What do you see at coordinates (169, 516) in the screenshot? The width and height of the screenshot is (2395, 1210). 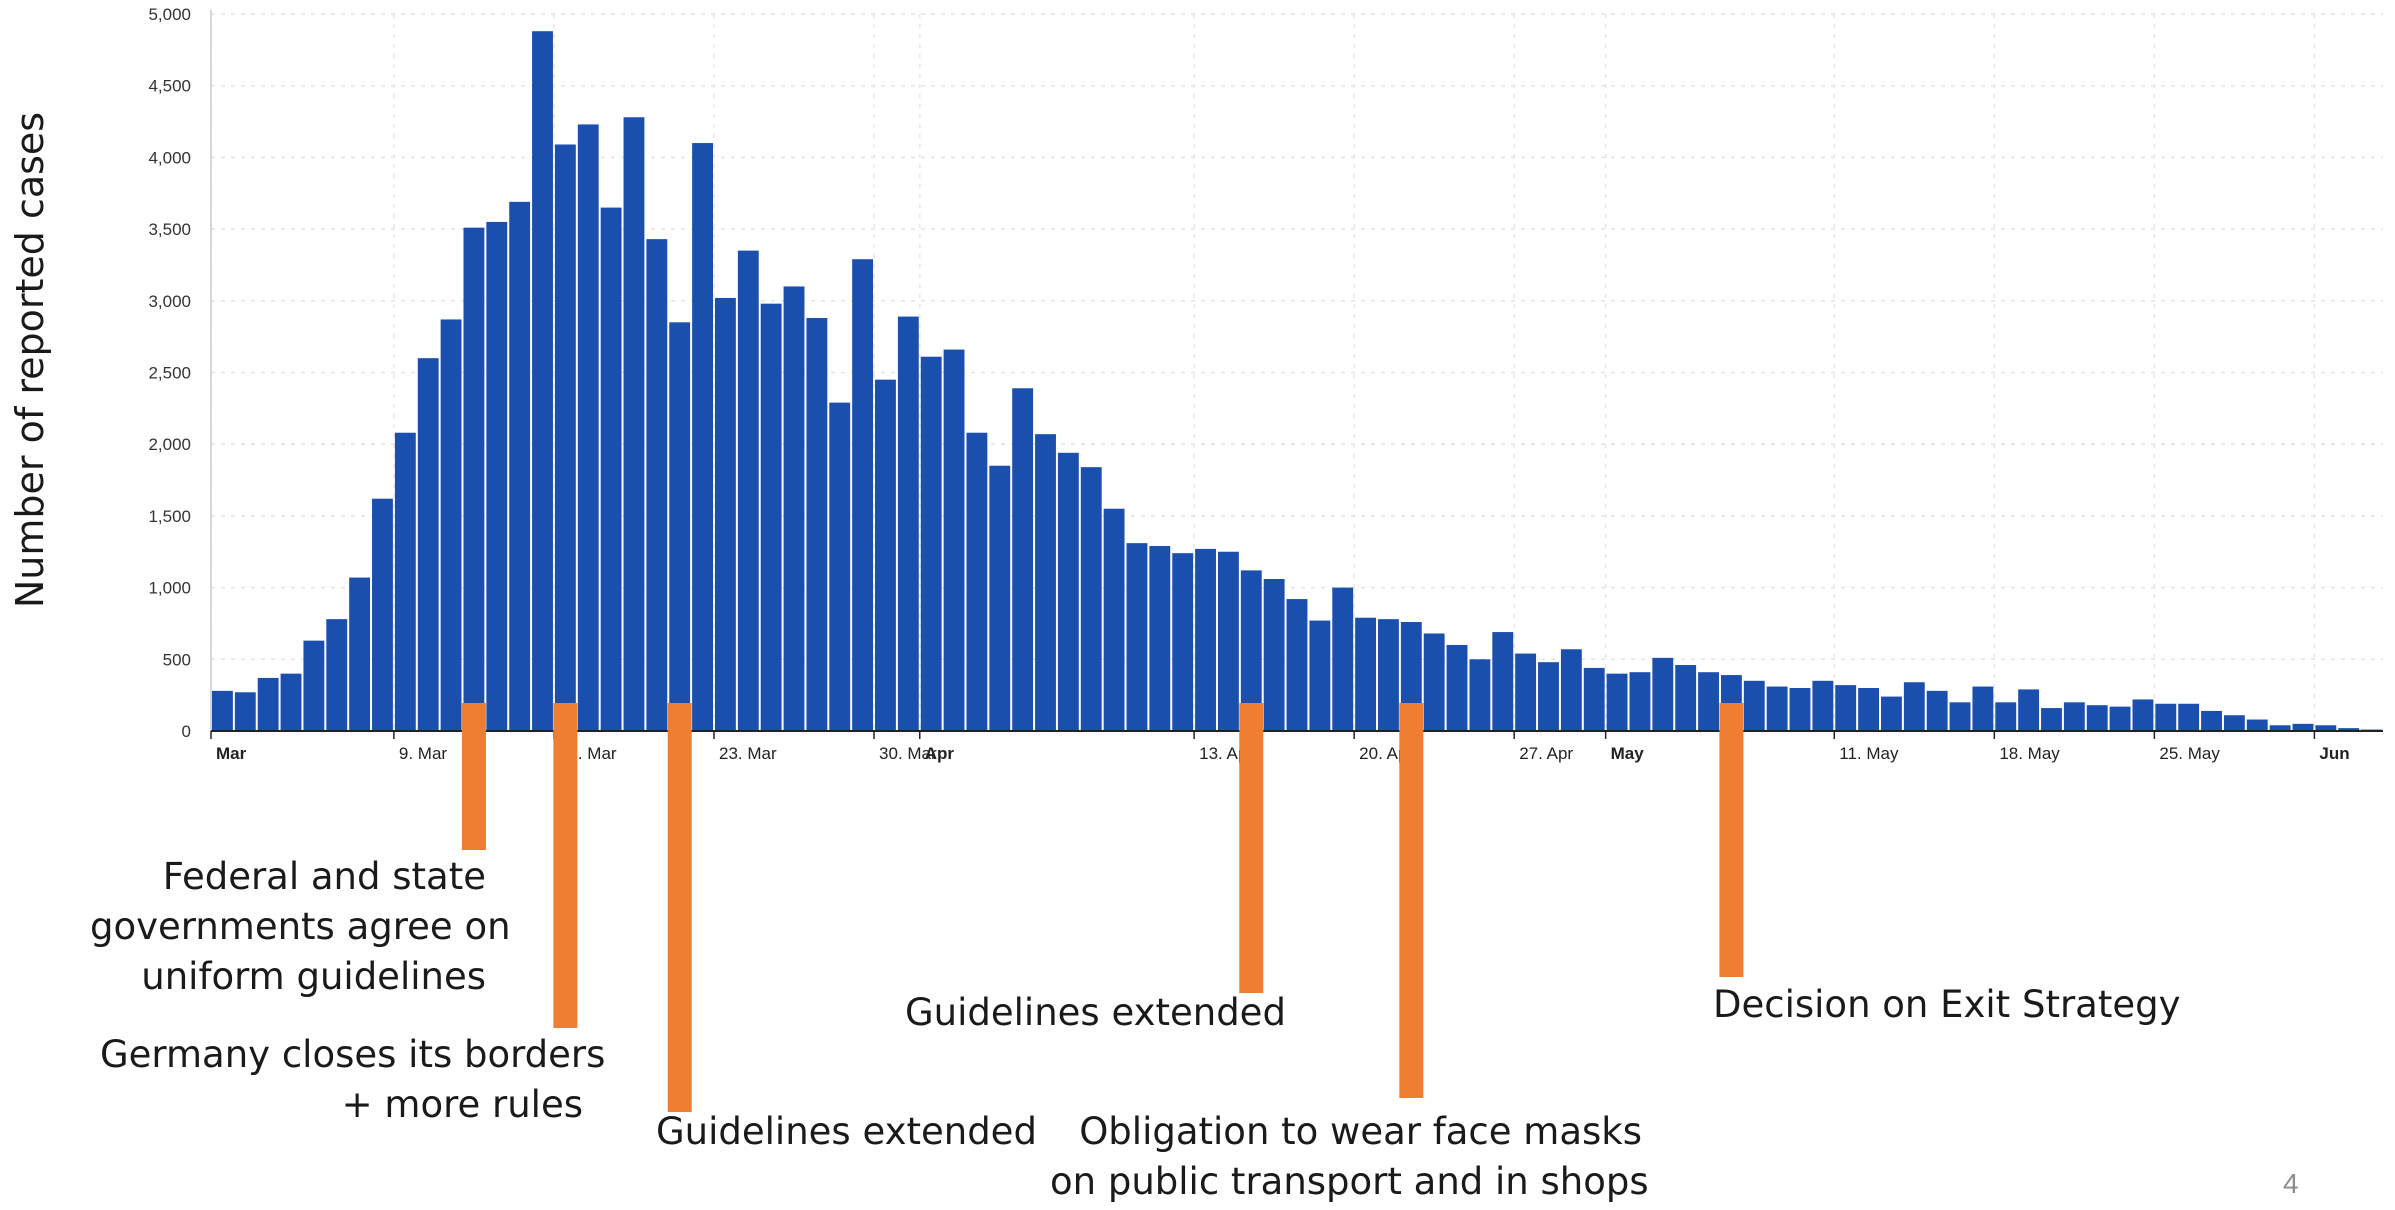 I see `y-tick-label: 1,500` at bounding box center [169, 516].